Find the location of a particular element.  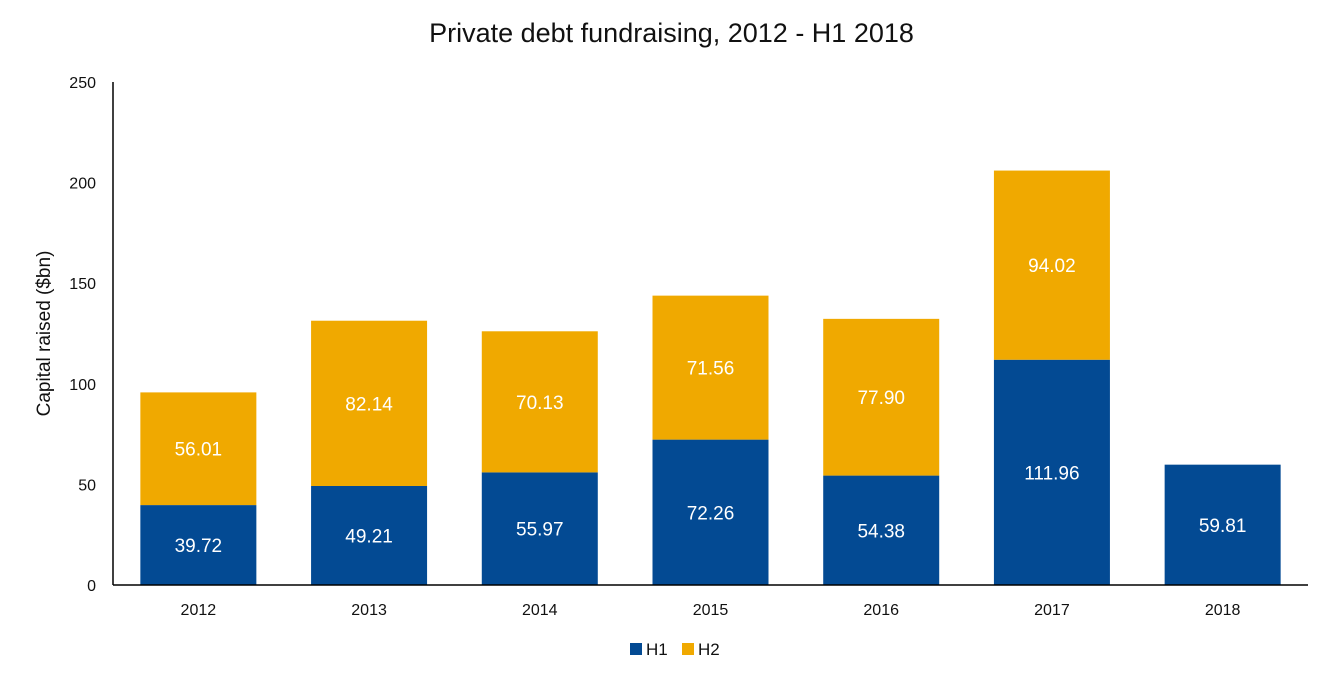

data-label-h2-2013: 82.14 is located at coordinates (369, 404).